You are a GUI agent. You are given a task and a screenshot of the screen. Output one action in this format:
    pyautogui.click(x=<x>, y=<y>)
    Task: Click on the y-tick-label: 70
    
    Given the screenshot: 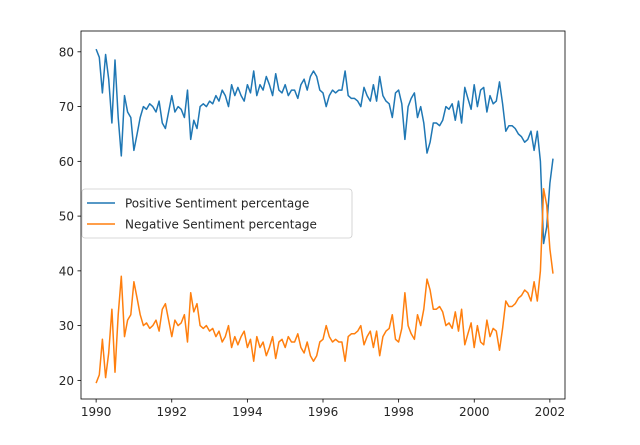 What is the action you would take?
    pyautogui.click(x=66, y=107)
    